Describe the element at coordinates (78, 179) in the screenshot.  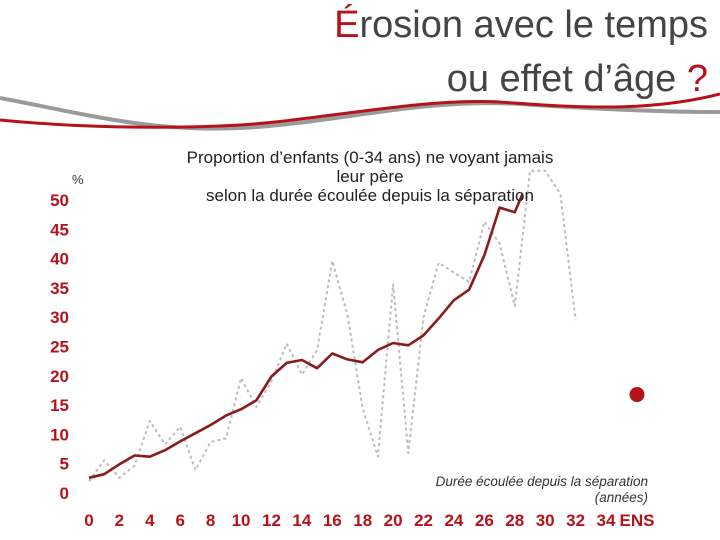
I see `y-axis-unit-label: %` at that location.